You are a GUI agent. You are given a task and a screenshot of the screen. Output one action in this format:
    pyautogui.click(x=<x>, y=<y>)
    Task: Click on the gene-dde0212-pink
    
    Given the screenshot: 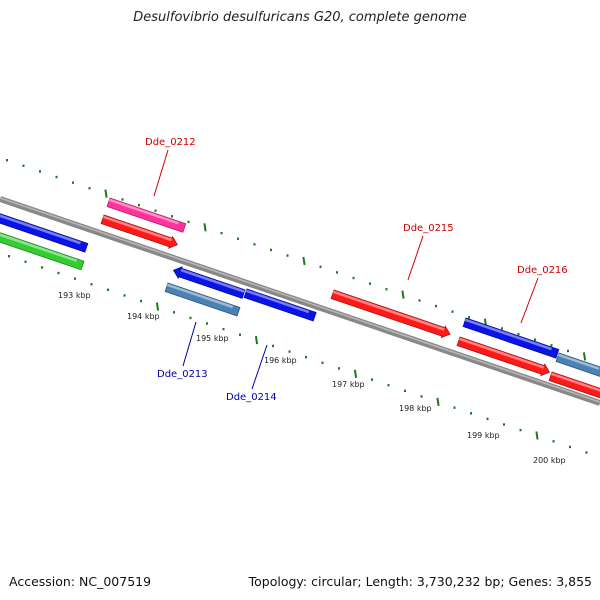 What is the action you would take?
    pyautogui.click(x=146, y=215)
    